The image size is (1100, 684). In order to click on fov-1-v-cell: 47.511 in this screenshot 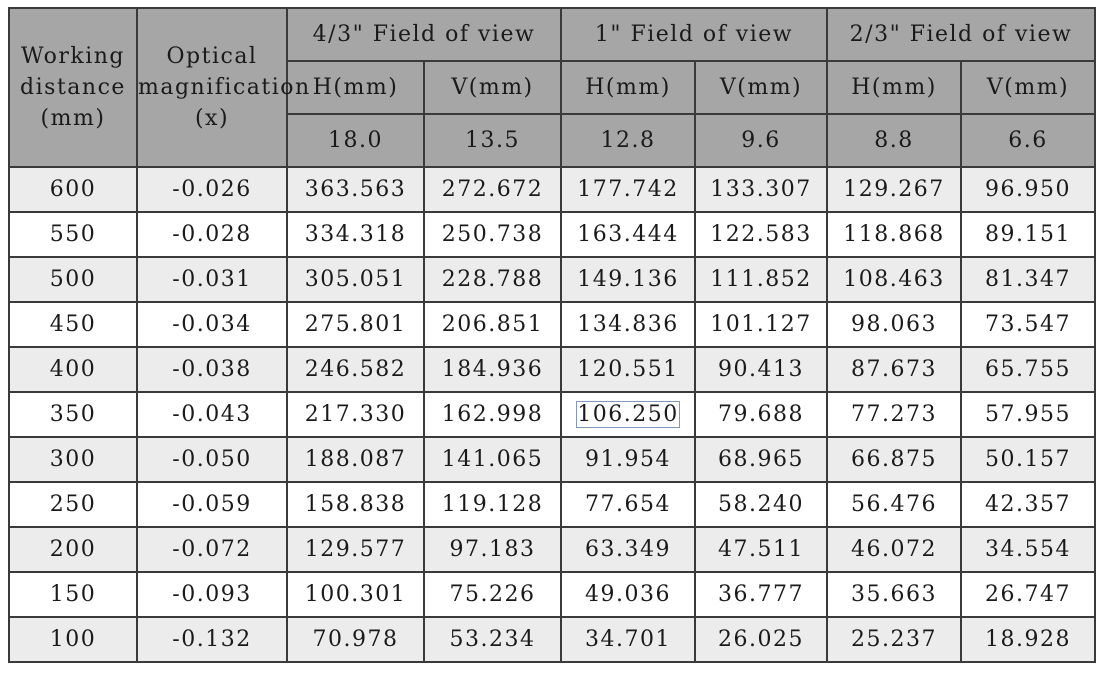, I will do `click(761, 549)`.